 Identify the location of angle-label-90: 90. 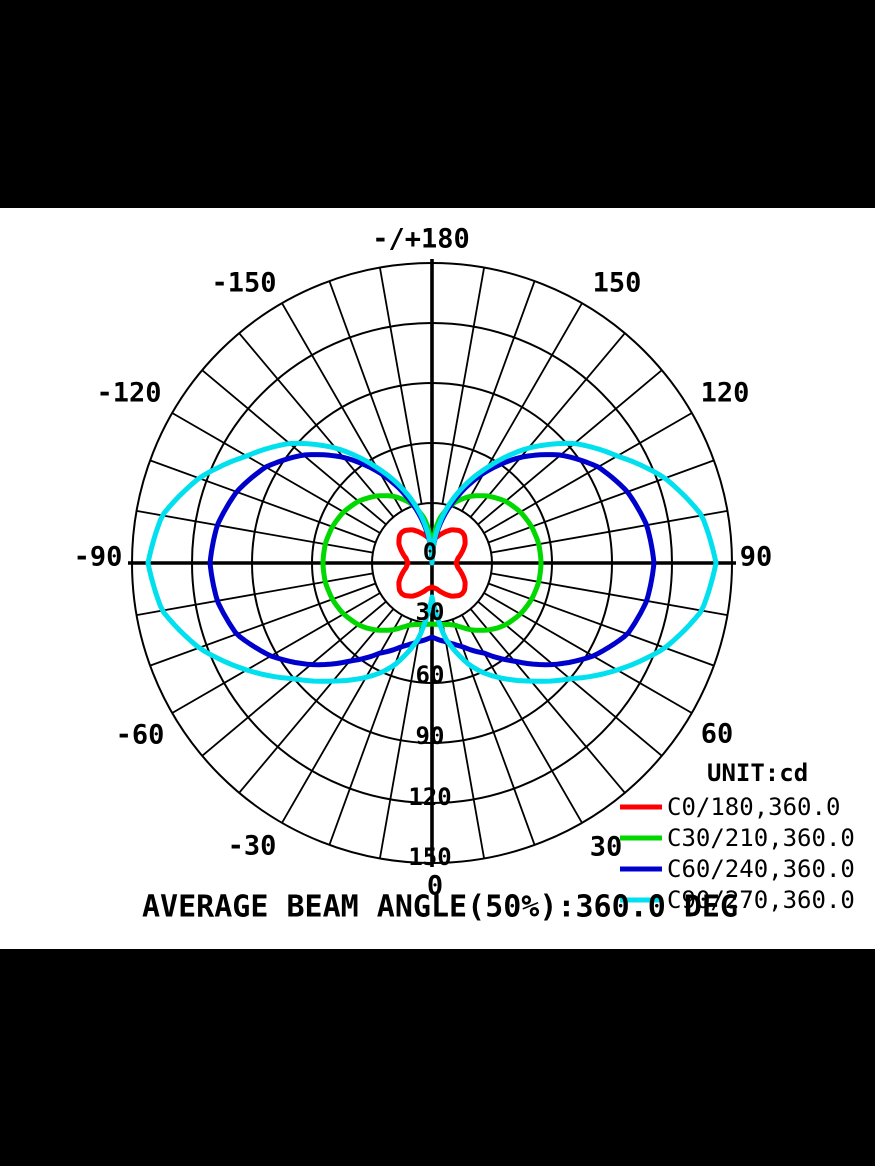
(756, 557).